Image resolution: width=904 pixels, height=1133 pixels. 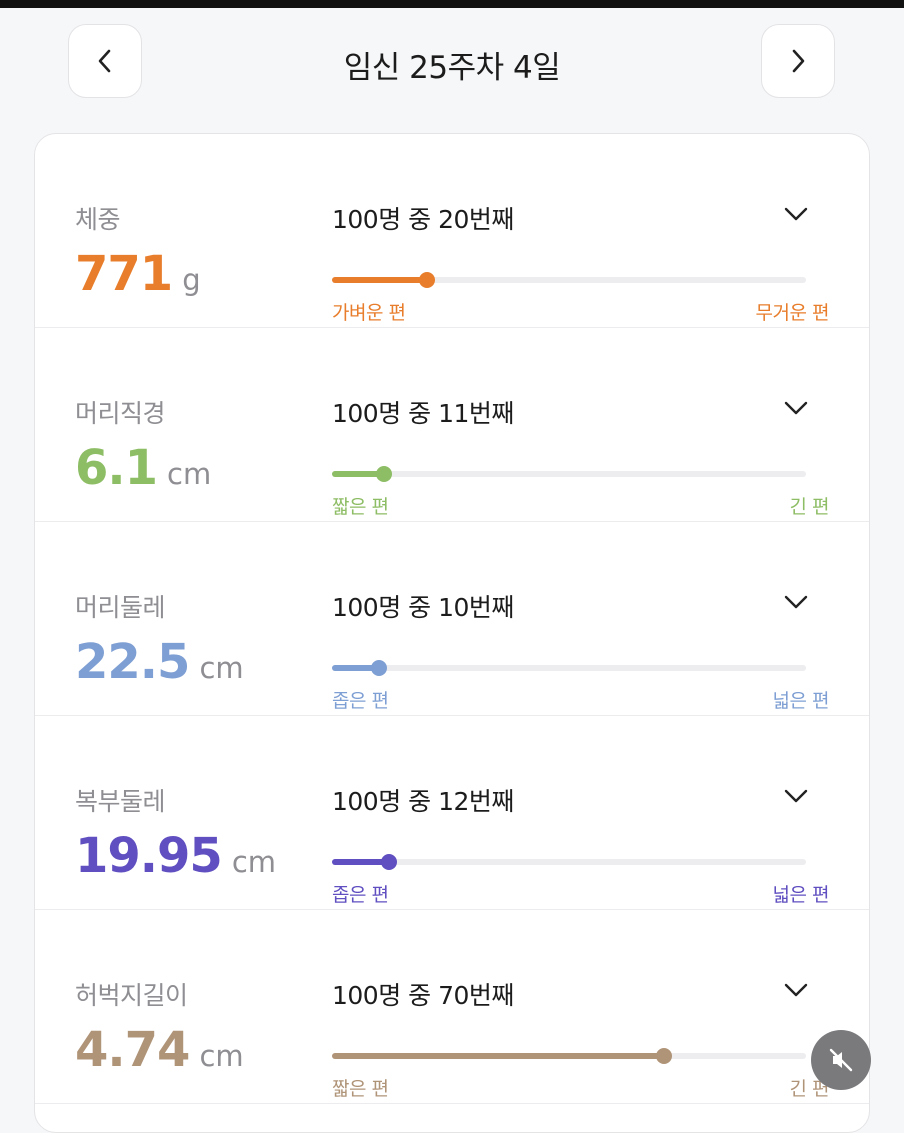 I want to click on rank-text: 100명 중 20번째, so click(x=423, y=219).